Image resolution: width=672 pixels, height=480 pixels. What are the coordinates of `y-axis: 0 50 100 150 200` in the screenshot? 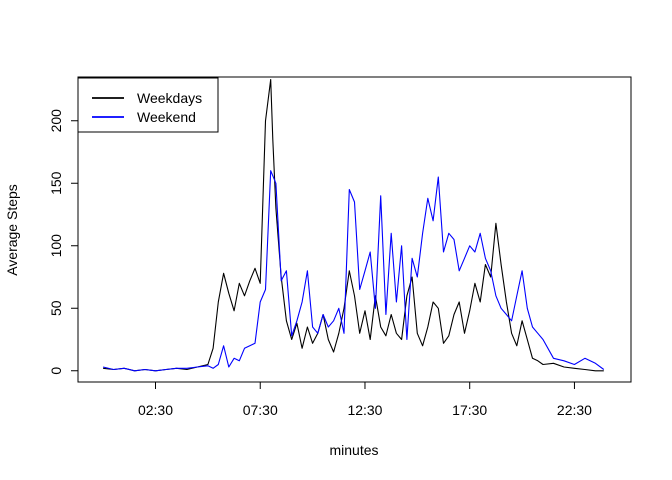 It's located at (63, 242).